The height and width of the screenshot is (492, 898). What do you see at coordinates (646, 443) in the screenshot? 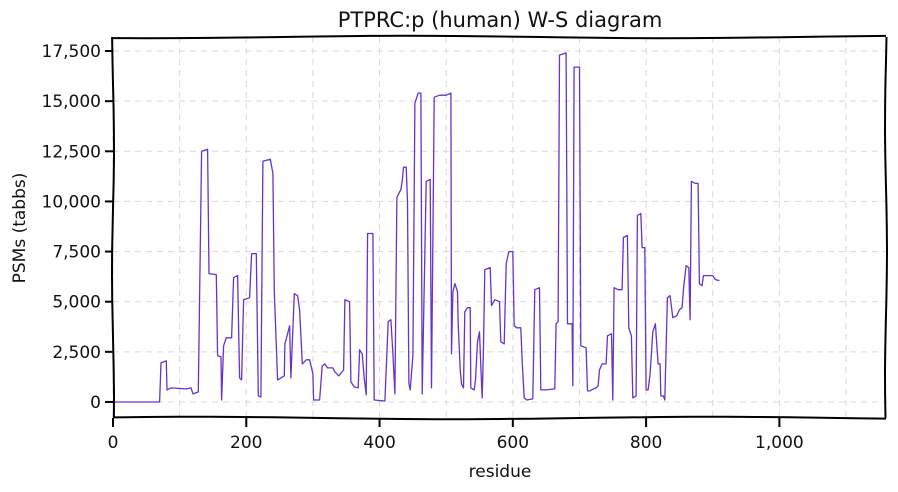
I see `x-tick-label: 800` at bounding box center [646, 443].